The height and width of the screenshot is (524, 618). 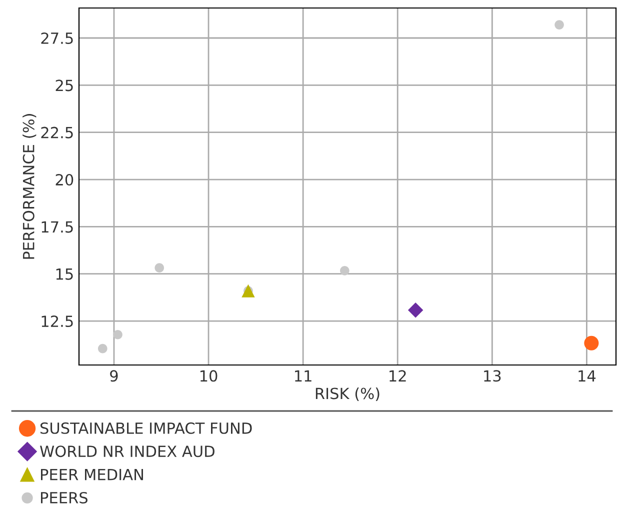 I want to click on y-tick-label: 27.5, so click(x=57, y=38).